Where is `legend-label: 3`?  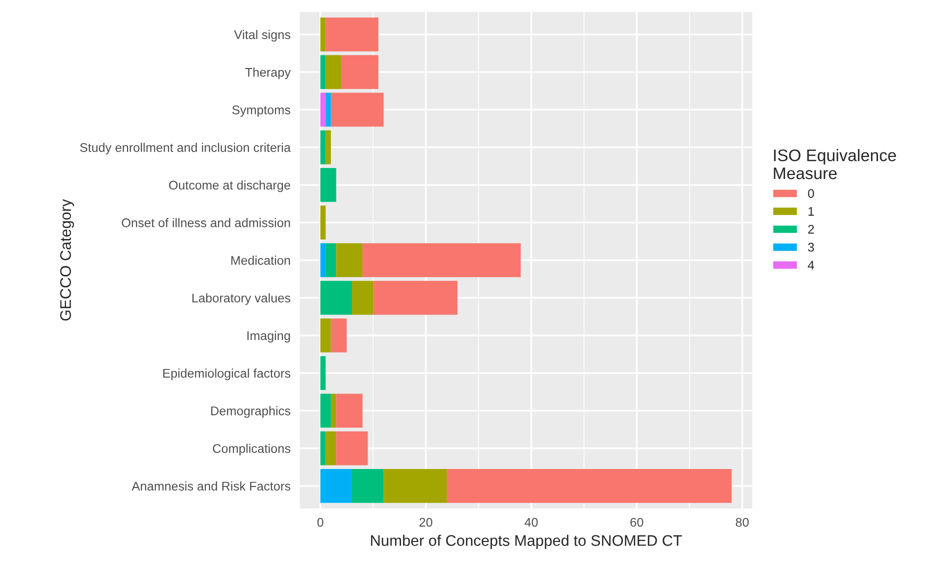
legend-label: 3 is located at coordinates (811, 247).